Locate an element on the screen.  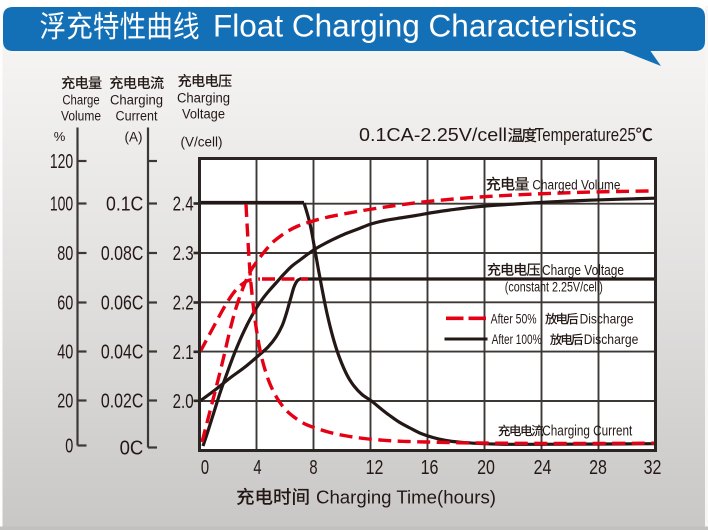
svg-text: 2.3 is located at coordinates (183, 254).